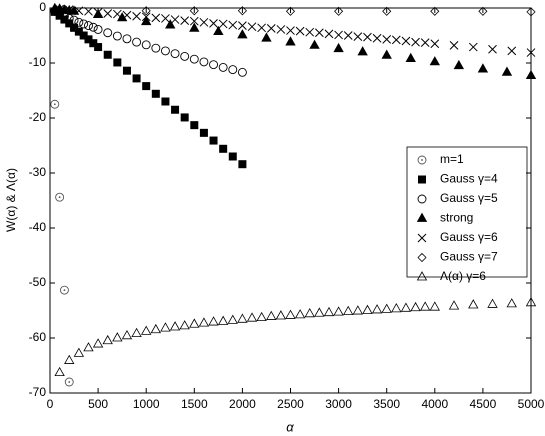 Image resolution: width=545 pixels, height=436 pixels. I want to click on x-tick-label: 4500, so click(483, 404).